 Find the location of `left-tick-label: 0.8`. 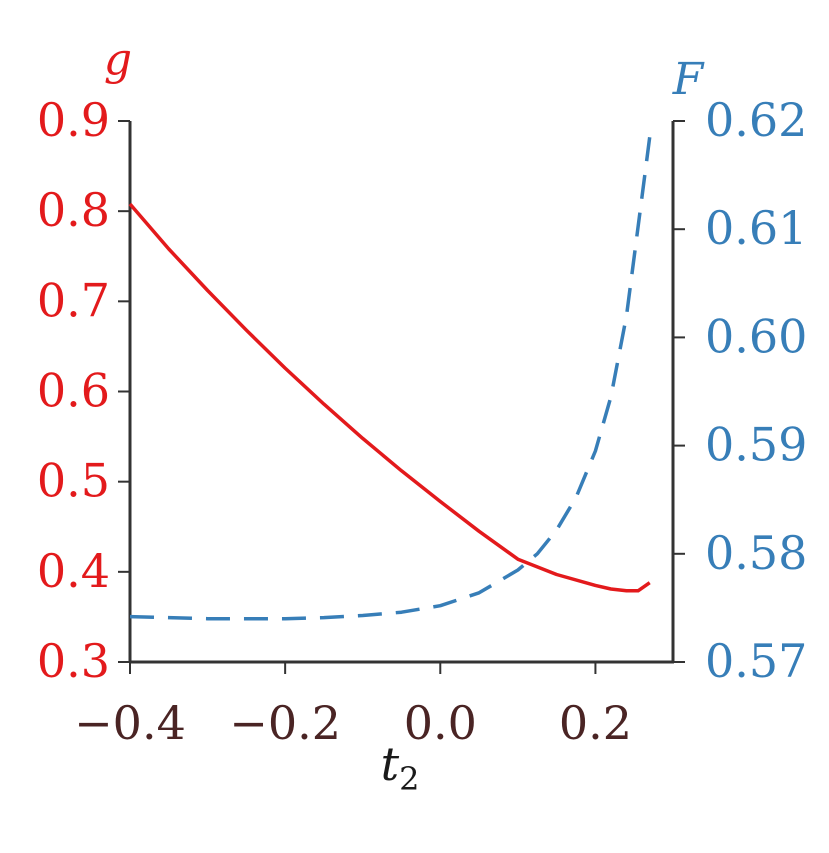

left-tick-label: 0.8 is located at coordinates (73, 210).